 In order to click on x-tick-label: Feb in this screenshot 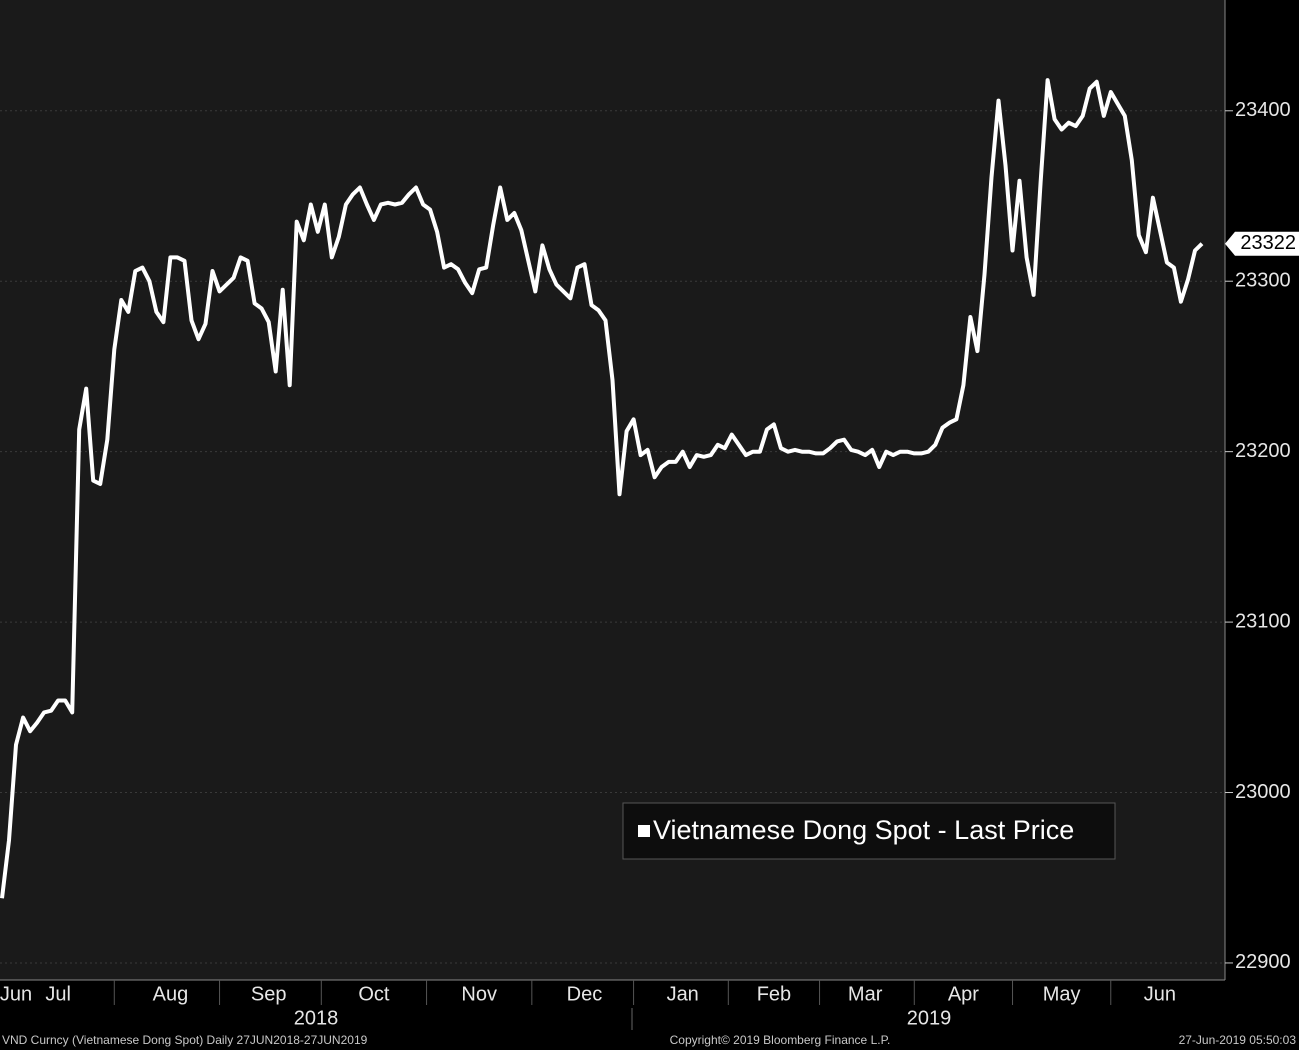, I will do `click(774, 994)`.